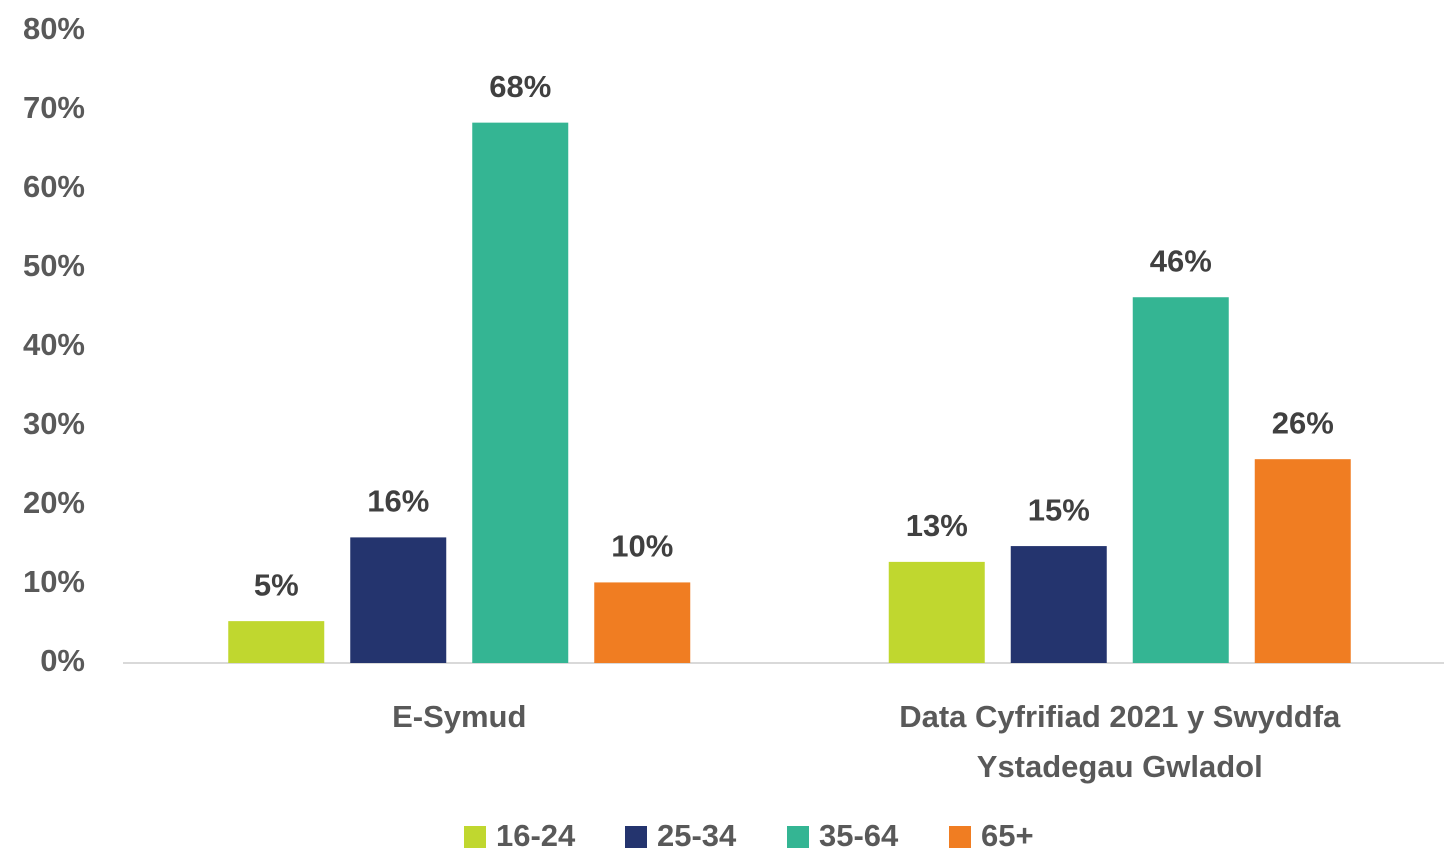  Describe the element at coordinates (1007, 835) in the screenshot. I see `legend-label: 65+` at that location.